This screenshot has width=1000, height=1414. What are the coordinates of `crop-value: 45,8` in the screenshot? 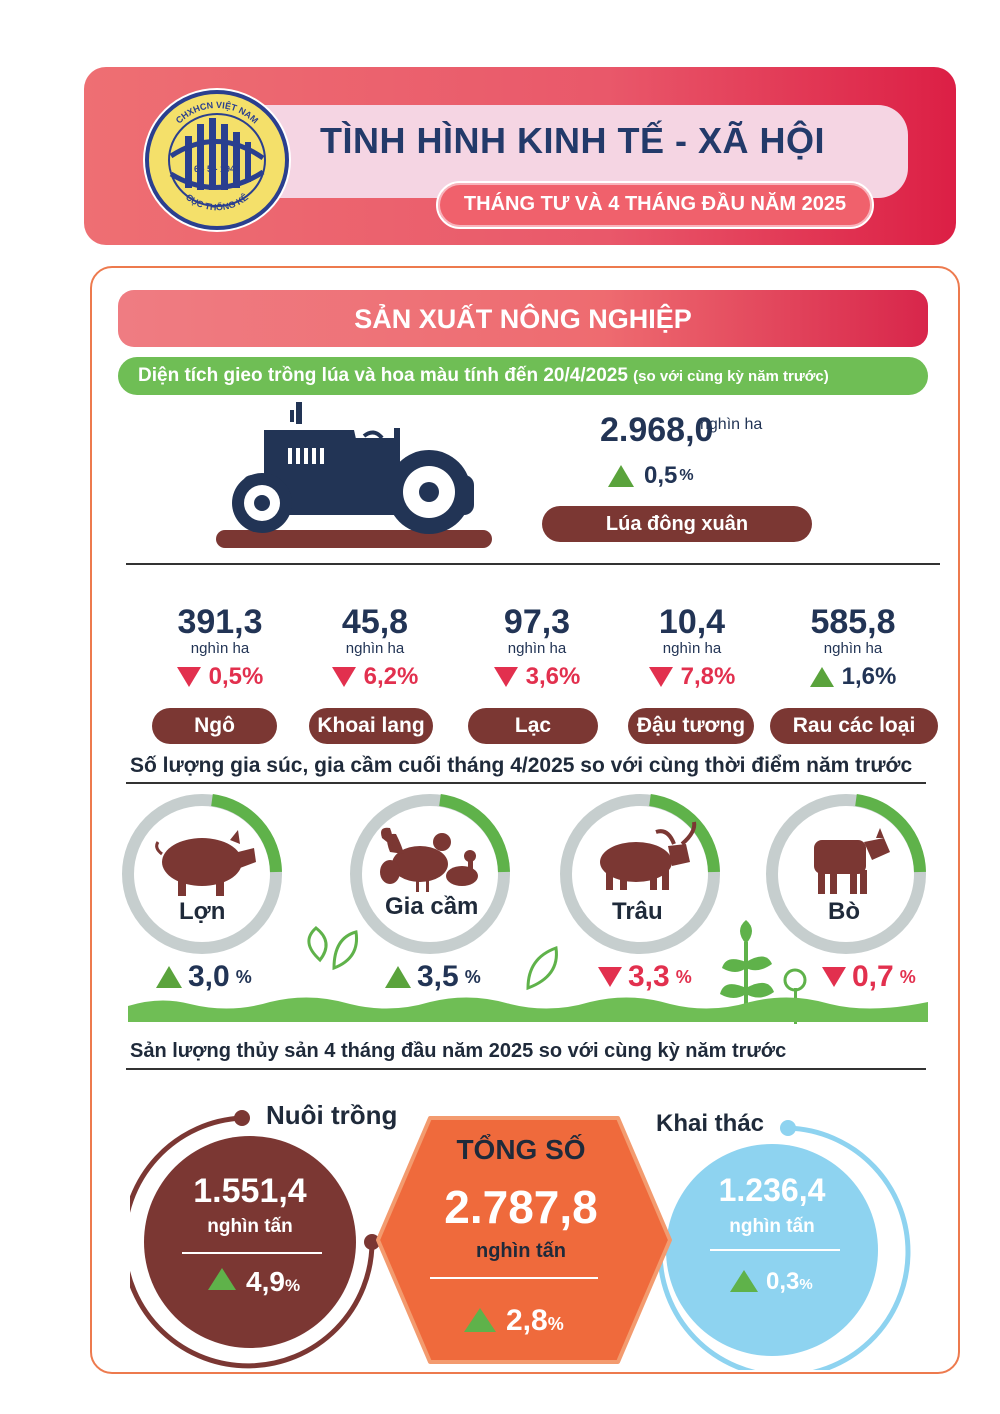 It's located at (375, 622).